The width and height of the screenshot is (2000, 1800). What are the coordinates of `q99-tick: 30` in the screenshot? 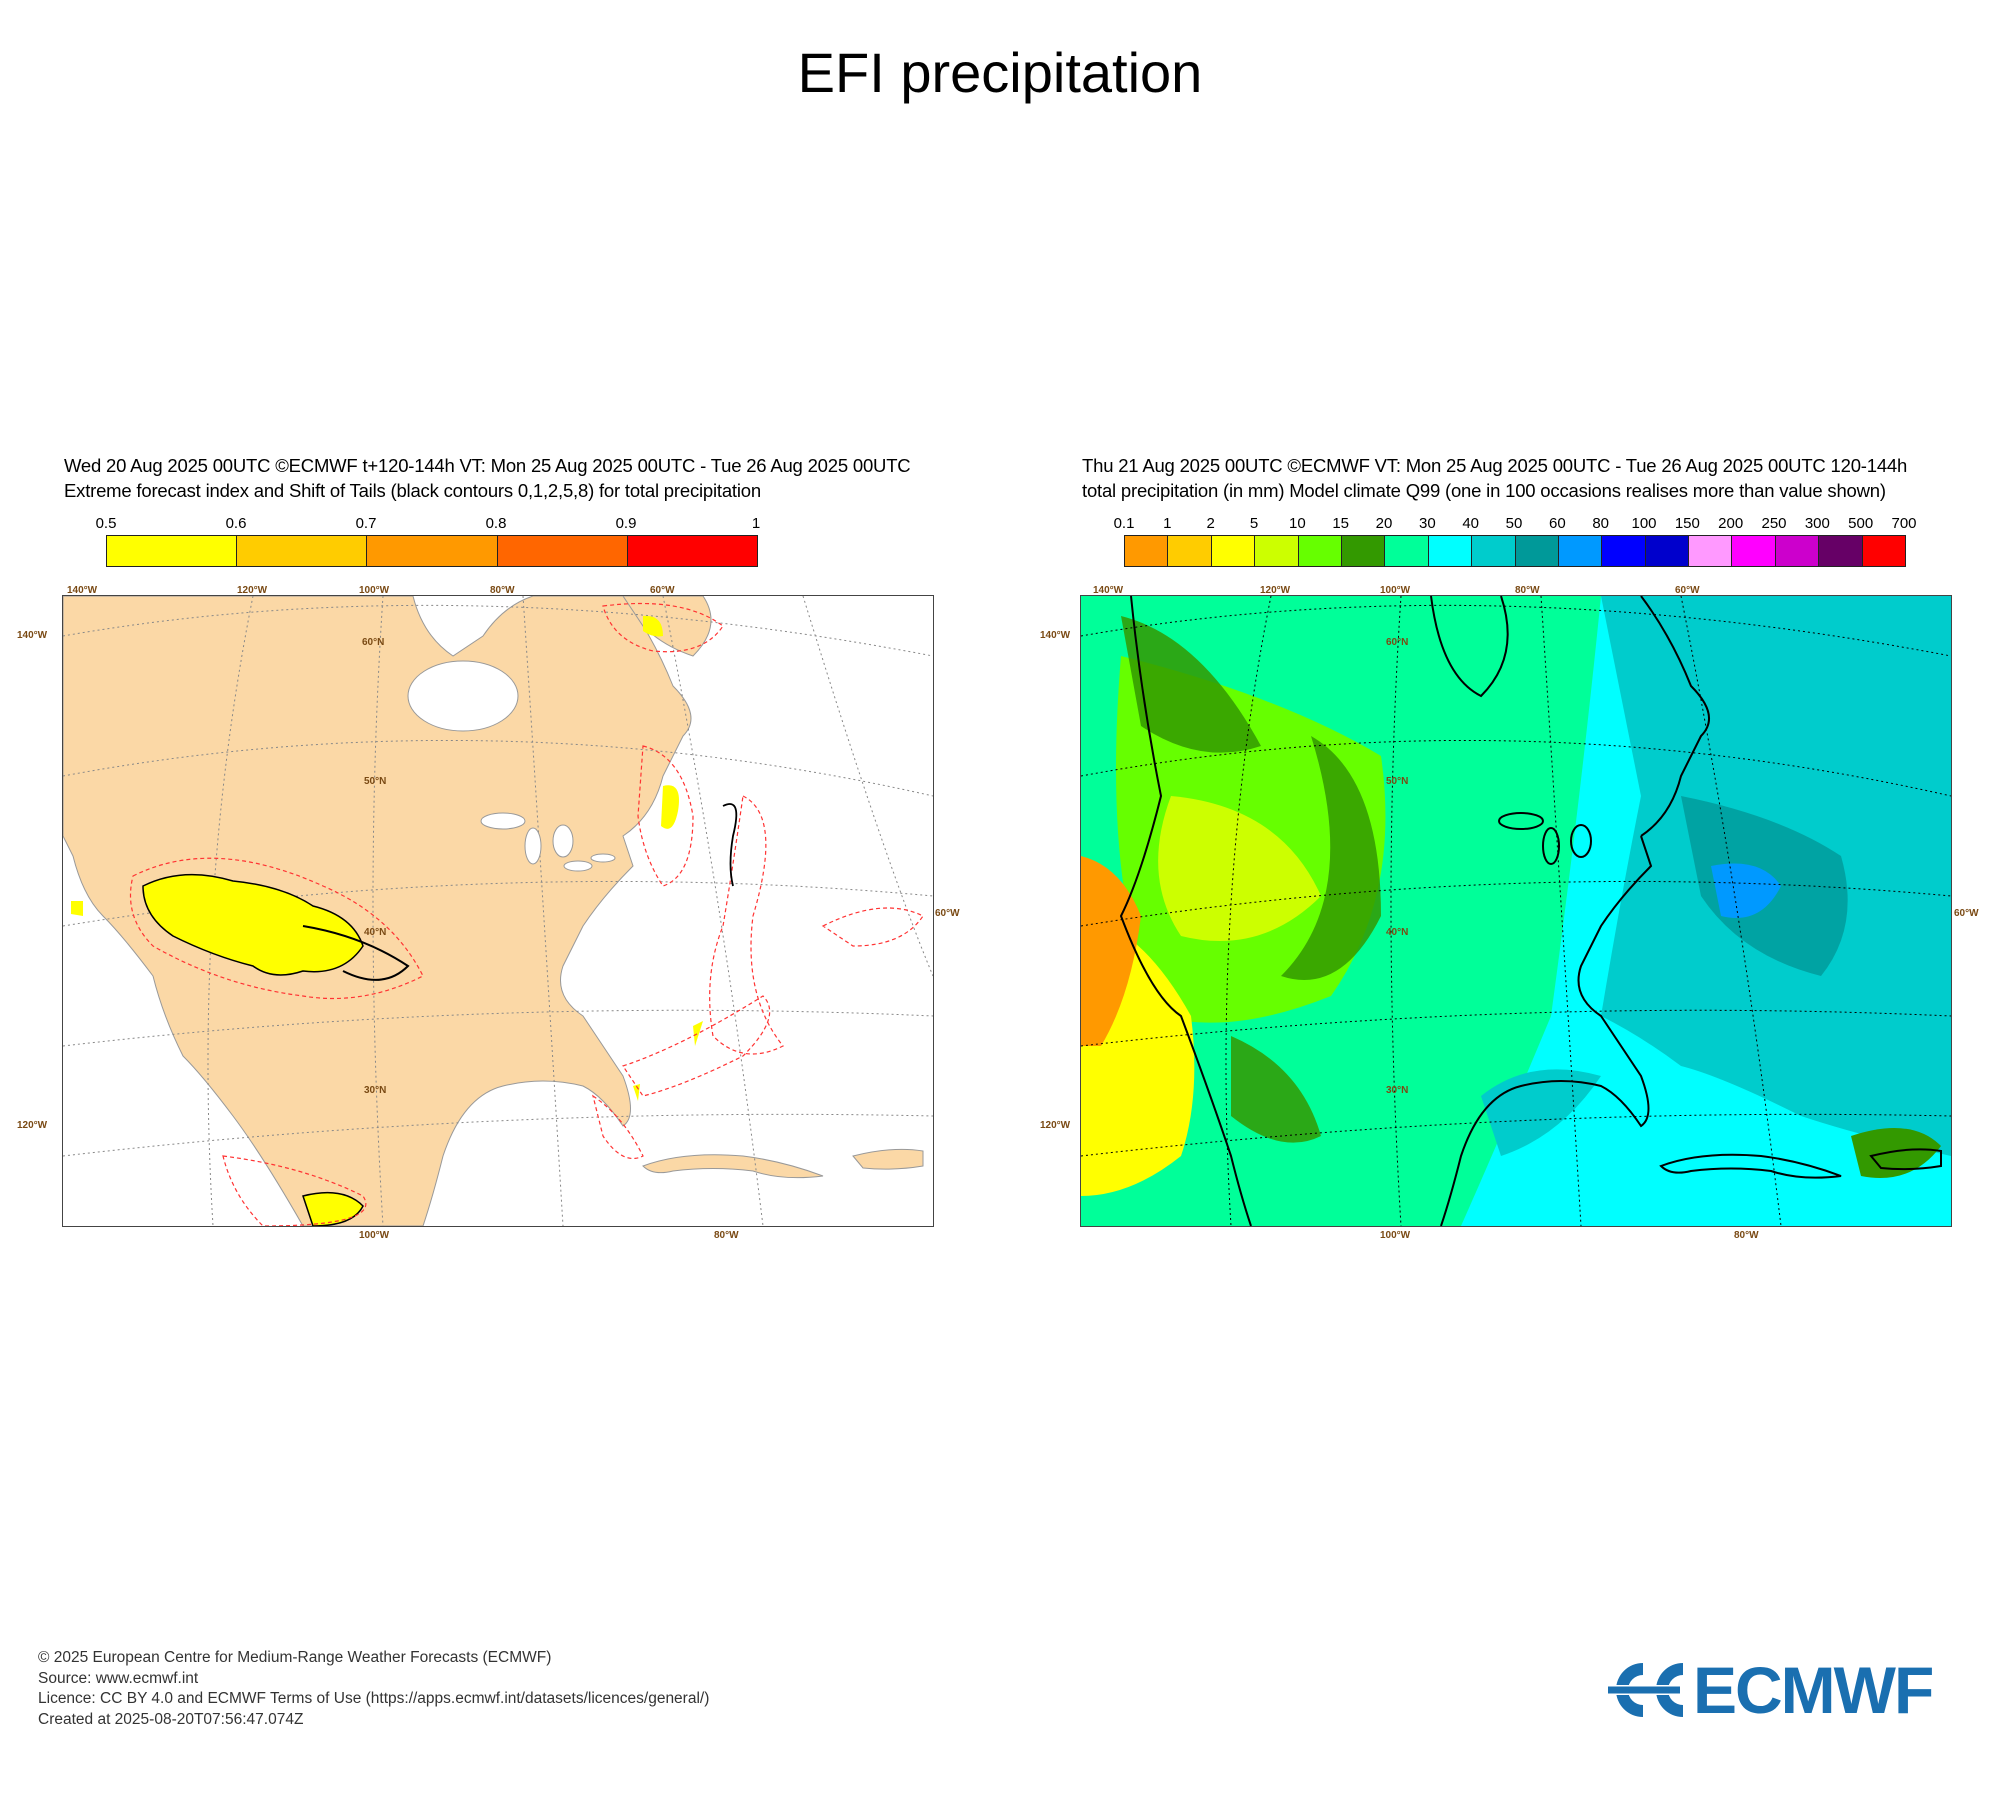 It's located at (1427, 523).